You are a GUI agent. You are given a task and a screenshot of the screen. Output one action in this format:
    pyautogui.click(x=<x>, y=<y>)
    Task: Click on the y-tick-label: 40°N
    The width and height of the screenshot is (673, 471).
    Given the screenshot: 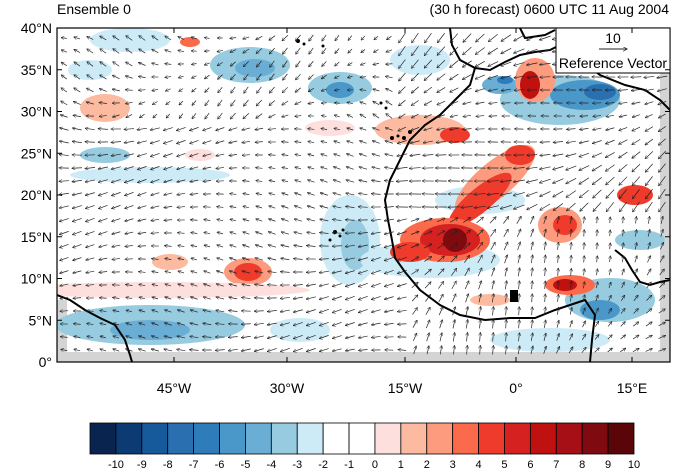 What is the action you would take?
    pyautogui.click(x=36, y=28)
    